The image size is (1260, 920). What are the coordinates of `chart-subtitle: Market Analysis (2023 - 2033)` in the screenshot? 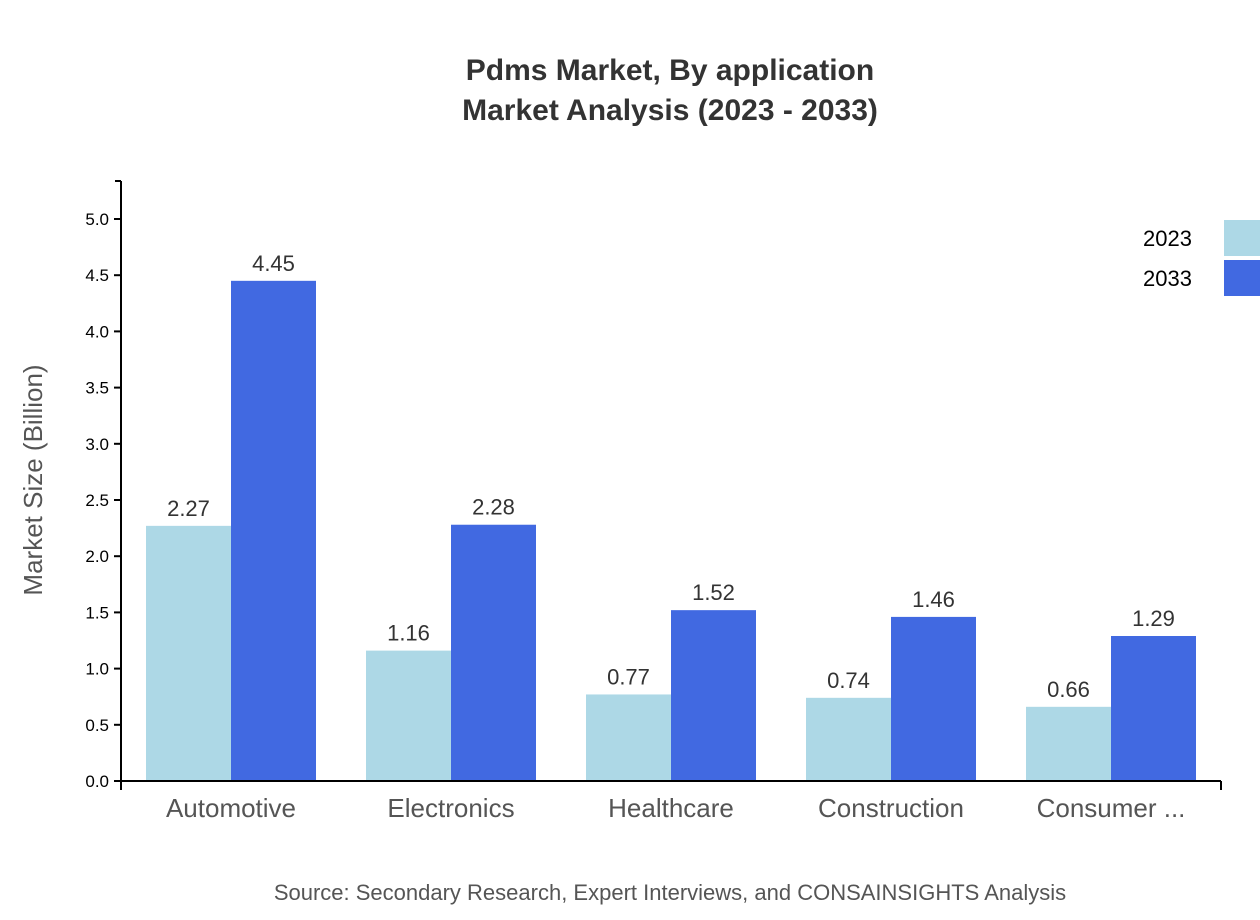 It's located at (670, 110).